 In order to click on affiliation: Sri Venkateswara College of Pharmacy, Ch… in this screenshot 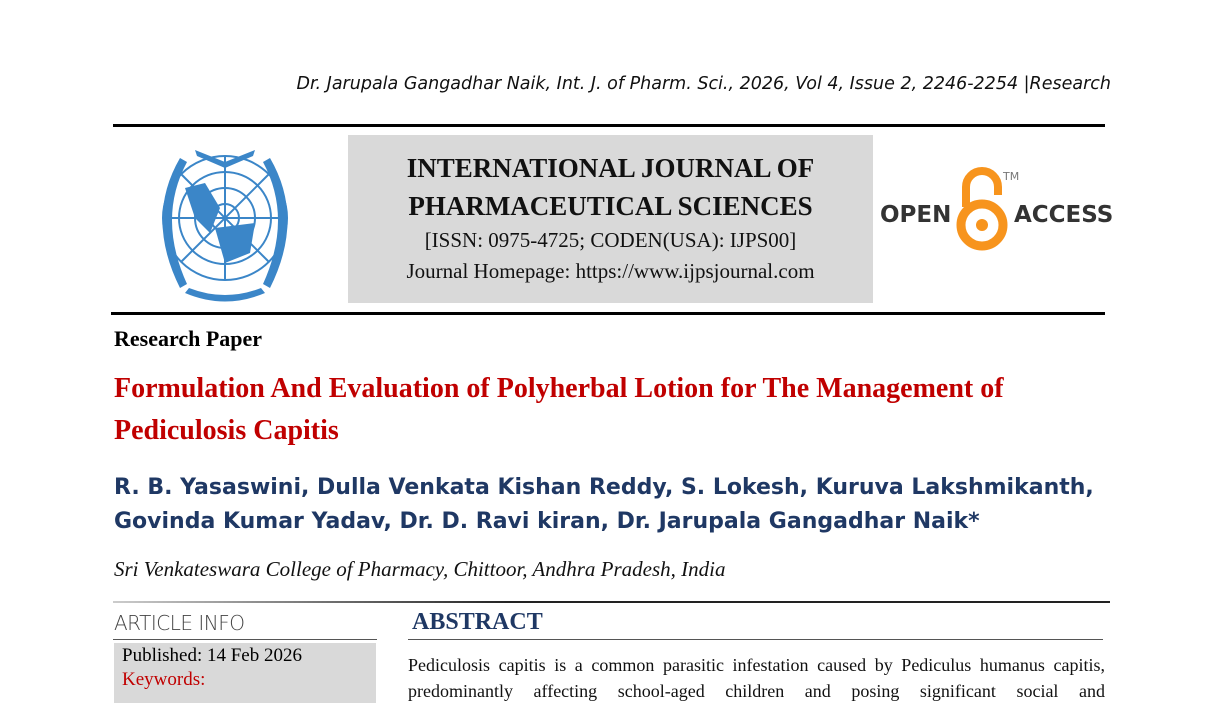, I will do `click(420, 569)`.